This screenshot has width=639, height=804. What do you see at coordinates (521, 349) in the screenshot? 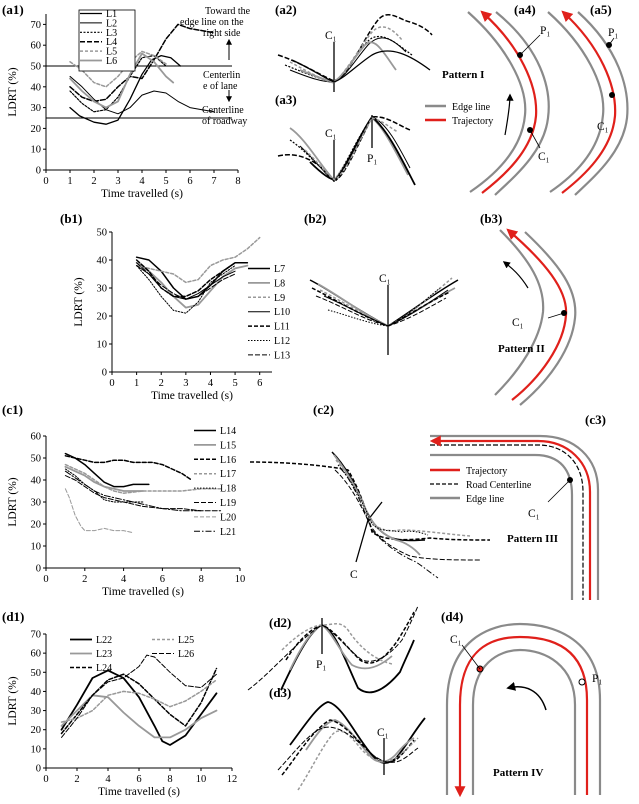
I see `pattern-2-label: Pattern II` at bounding box center [521, 349].